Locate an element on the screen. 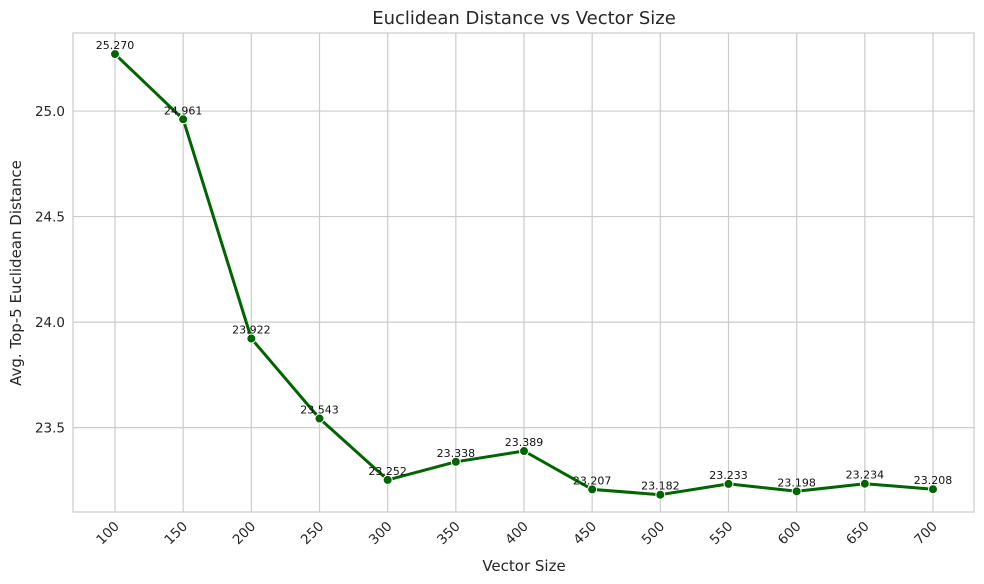  x-tick-label: 250 is located at coordinates (313, 534).